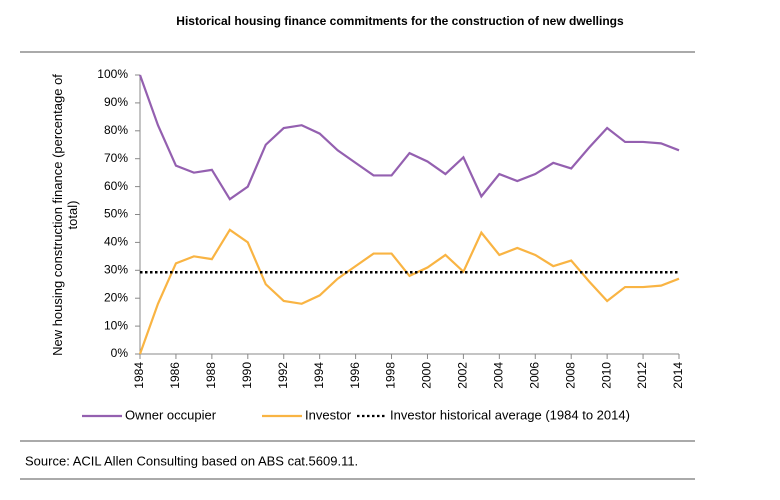  I want to click on x-tick-label: 1988, so click(211, 375).